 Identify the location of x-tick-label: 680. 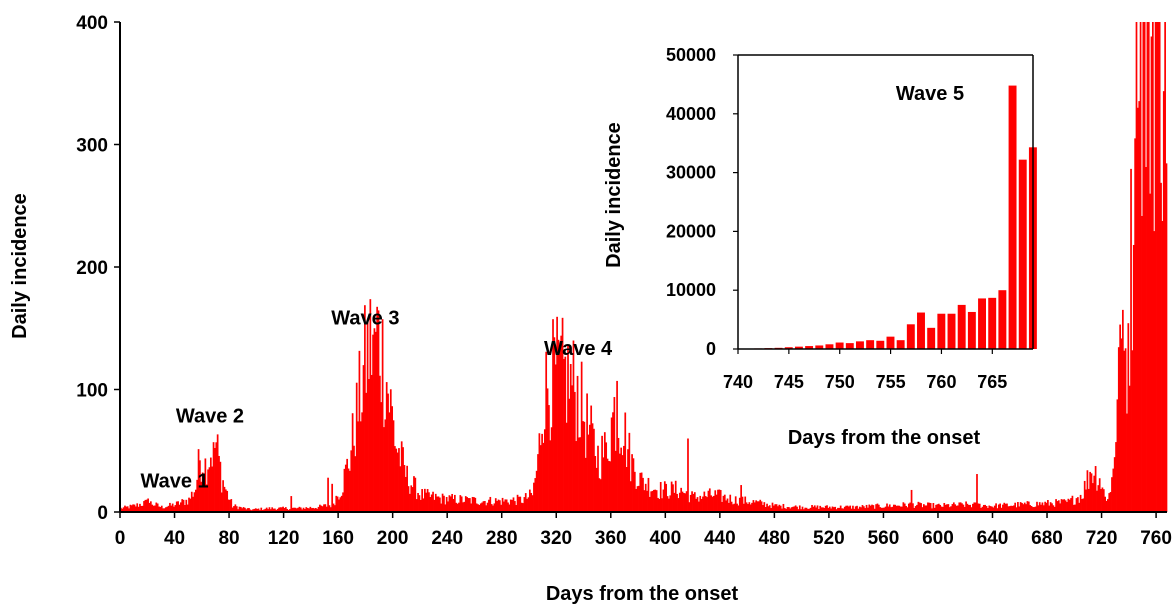
(1047, 538).